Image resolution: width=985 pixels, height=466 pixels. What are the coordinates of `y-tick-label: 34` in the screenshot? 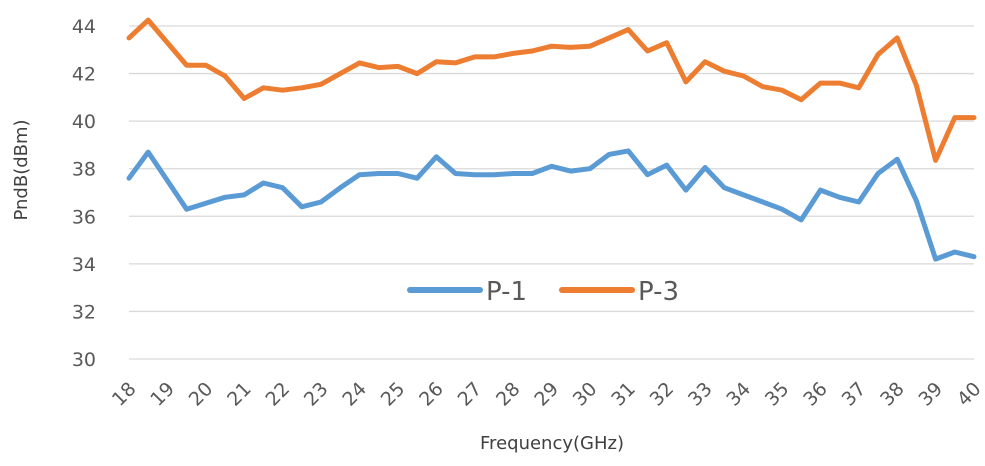 It's located at (84, 265).